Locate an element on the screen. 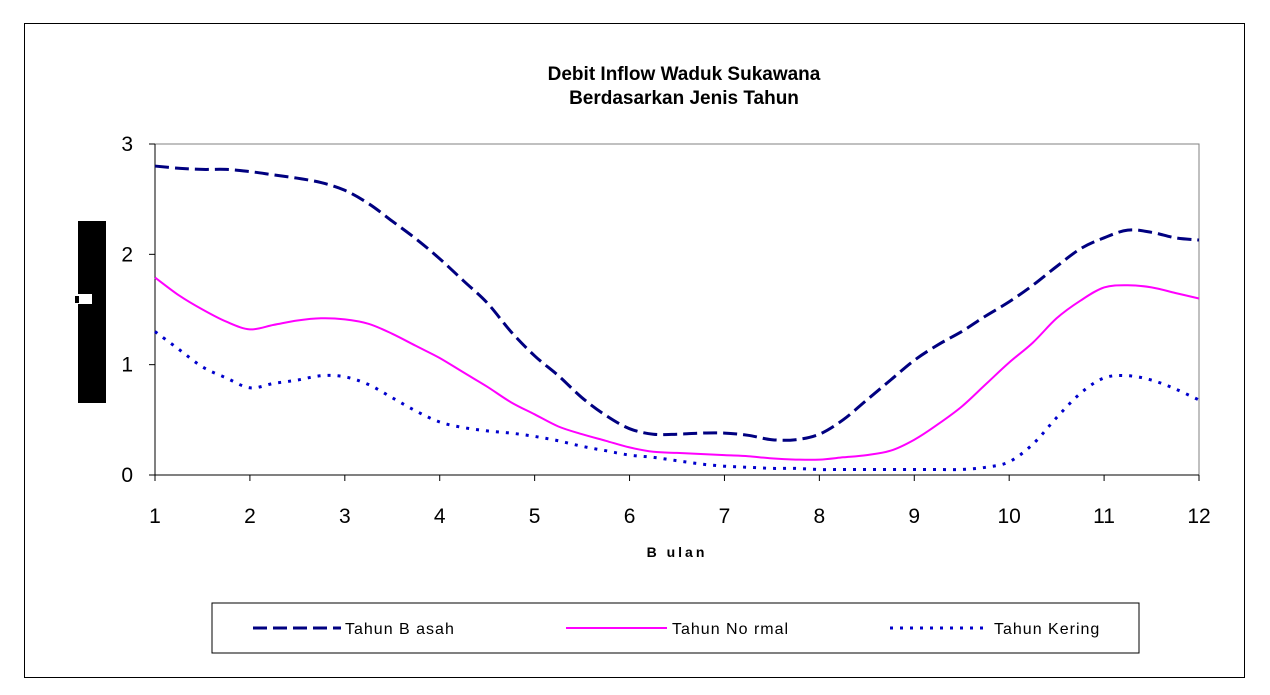  legend-label-1: Tahun B asah is located at coordinates (400, 629).